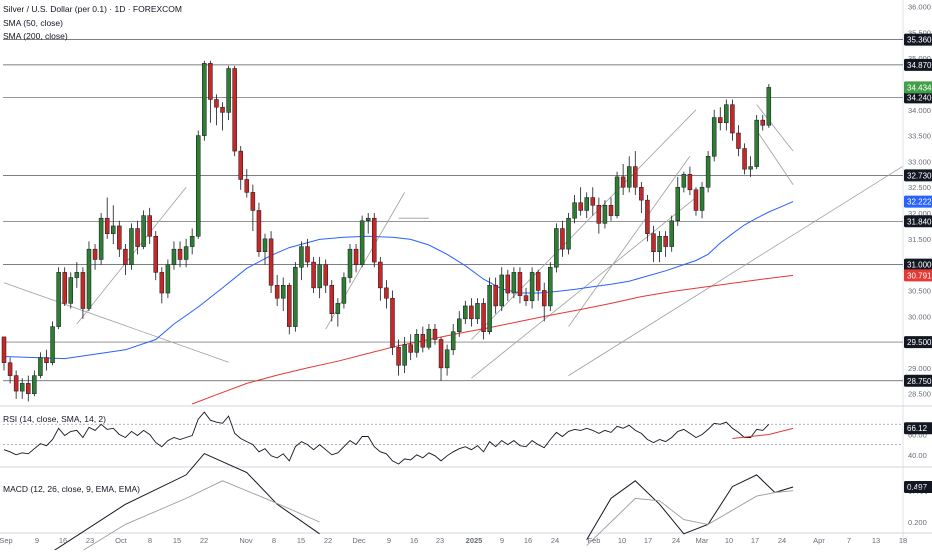 The image size is (932, 555). I want to click on macd-legend: MACD (12, 26, close, 9, EMA, EMA), so click(71, 489).